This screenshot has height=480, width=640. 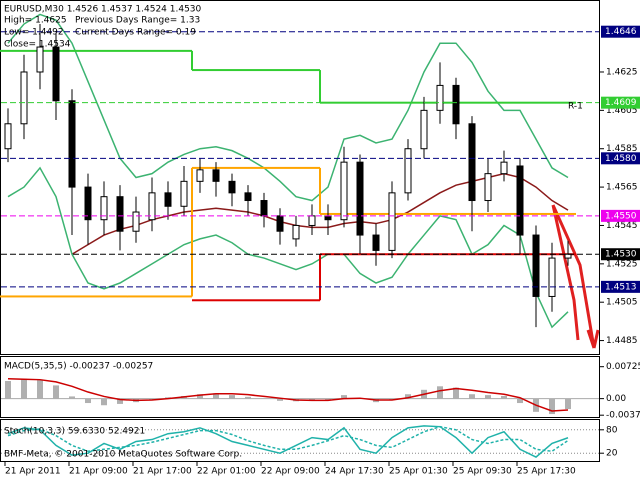 I want to click on price-level-label: 1.4513, so click(x=621, y=287).